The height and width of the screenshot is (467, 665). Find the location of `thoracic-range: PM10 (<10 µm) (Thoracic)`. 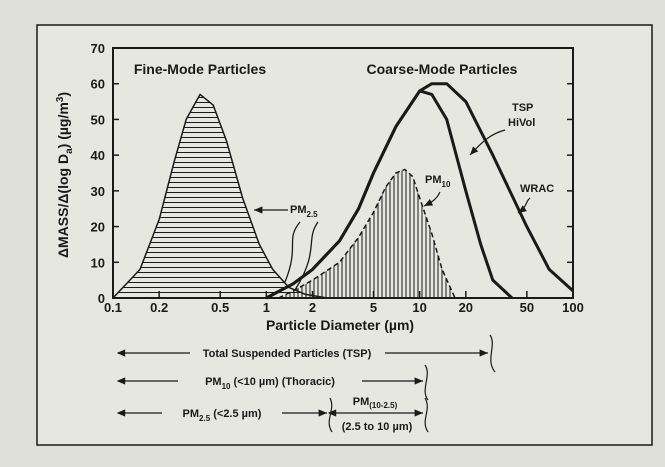

thoracic-range: PM10 (<10 µm) (Thoracic) is located at coordinates (270, 383).